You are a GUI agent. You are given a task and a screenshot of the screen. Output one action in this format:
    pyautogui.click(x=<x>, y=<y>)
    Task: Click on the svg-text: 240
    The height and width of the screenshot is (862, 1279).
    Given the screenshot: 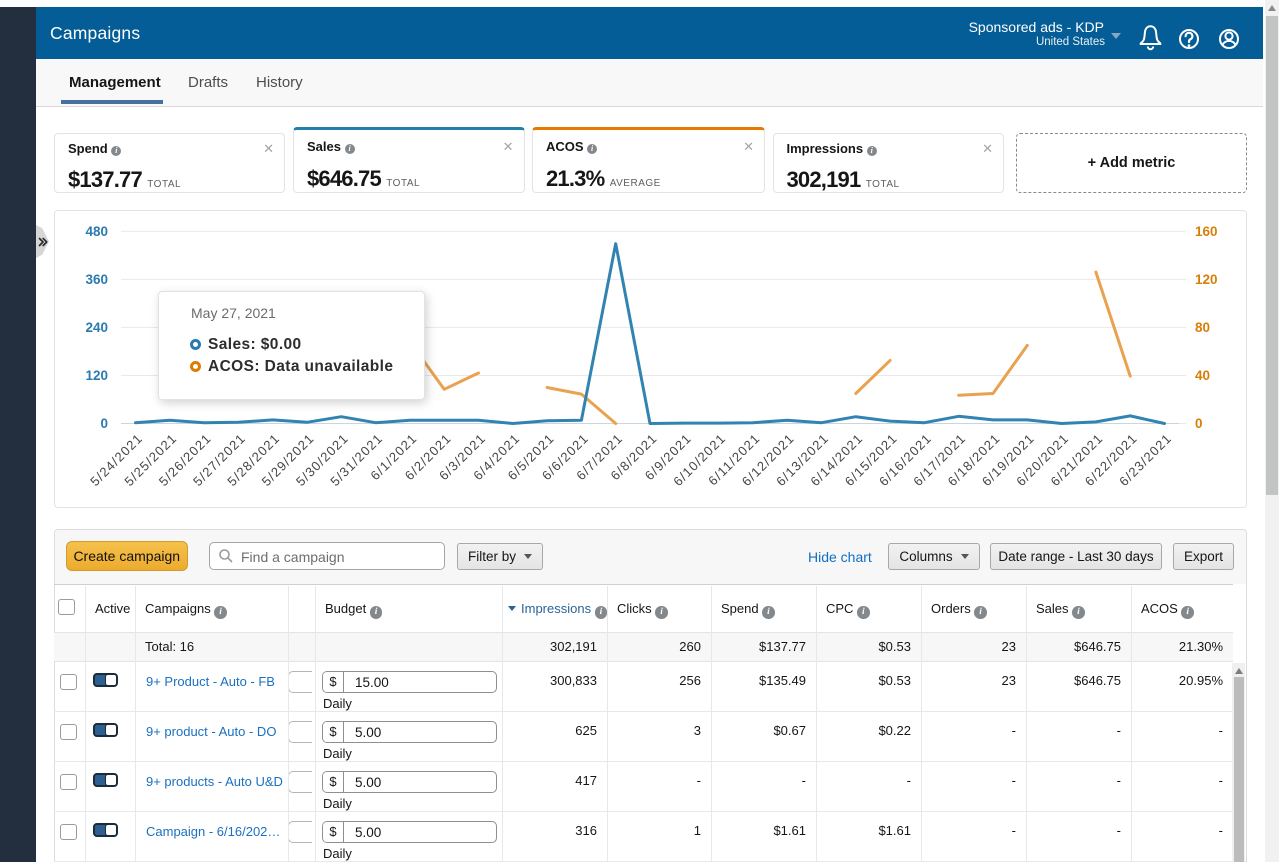 What is the action you would take?
    pyautogui.click(x=96, y=327)
    